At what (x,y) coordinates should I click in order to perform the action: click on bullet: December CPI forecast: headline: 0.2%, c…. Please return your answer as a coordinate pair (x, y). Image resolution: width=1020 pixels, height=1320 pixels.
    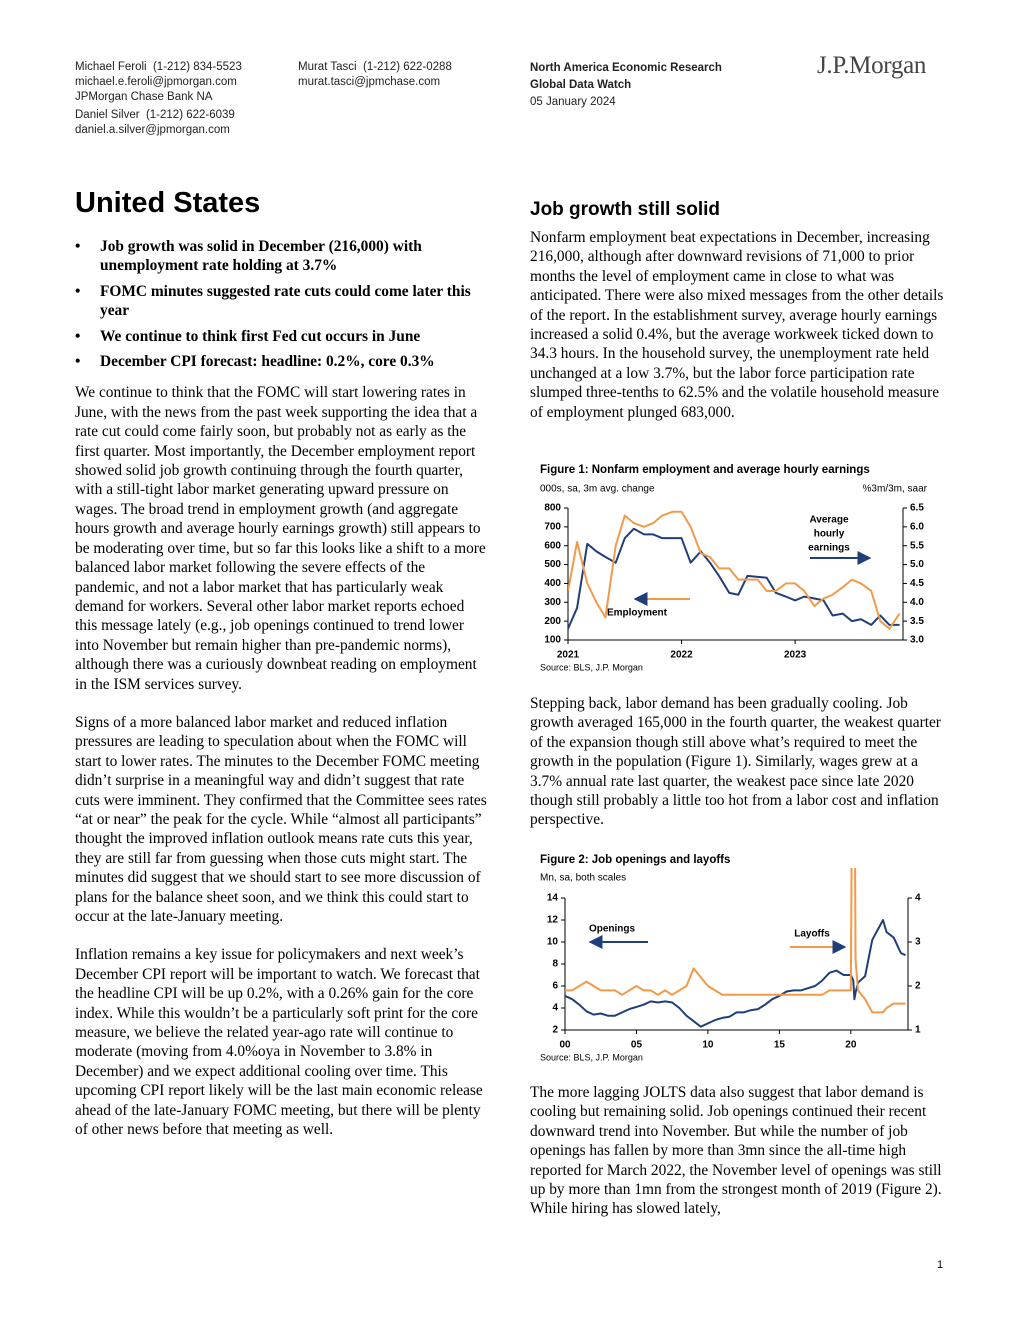
    Looking at the image, I should click on (282, 362).